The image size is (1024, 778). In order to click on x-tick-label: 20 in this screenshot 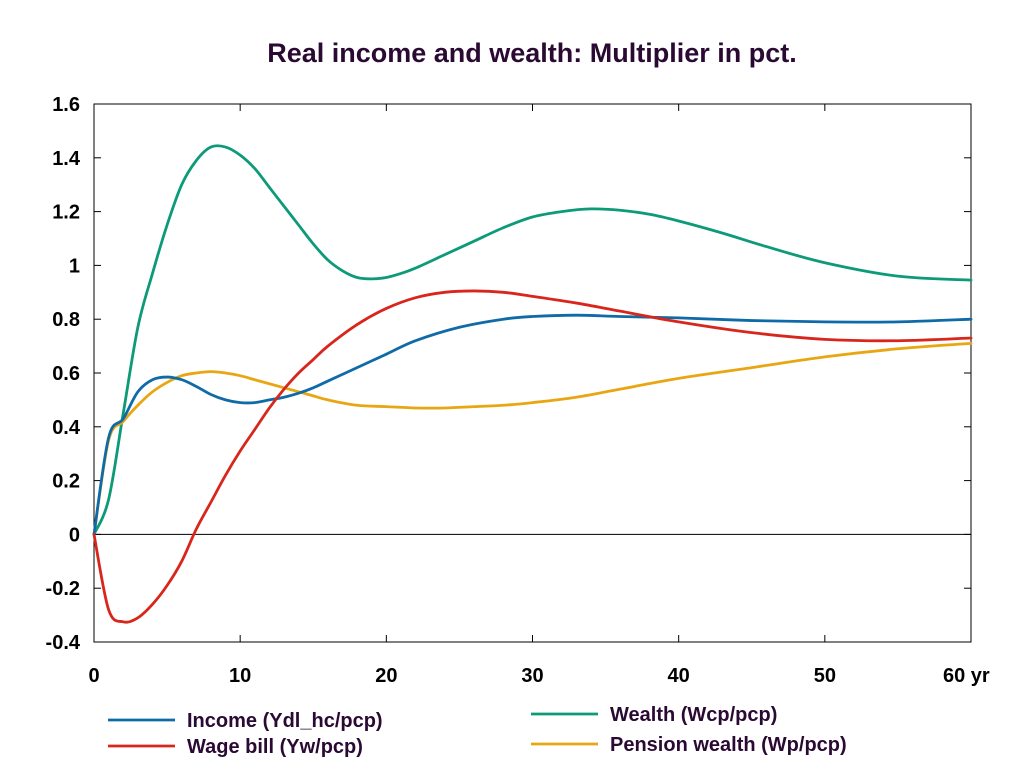, I will do `click(386, 676)`.